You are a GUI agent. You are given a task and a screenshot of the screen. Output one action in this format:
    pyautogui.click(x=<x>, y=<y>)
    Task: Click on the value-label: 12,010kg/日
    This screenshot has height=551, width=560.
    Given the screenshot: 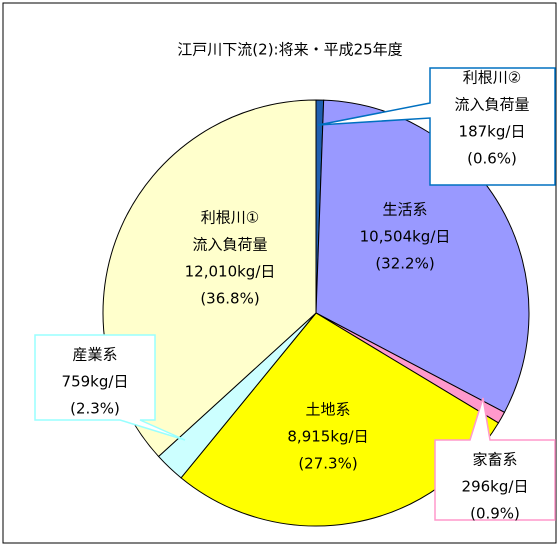 What is the action you would take?
    pyautogui.click(x=230, y=272)
    